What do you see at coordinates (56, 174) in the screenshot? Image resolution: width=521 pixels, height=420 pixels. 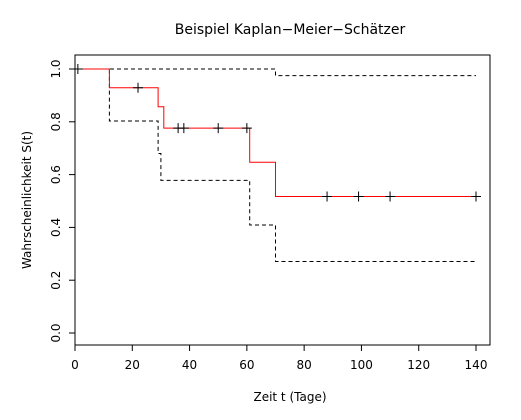 I see `y-tick-label: 0.6` at bounding box center [56, 174].